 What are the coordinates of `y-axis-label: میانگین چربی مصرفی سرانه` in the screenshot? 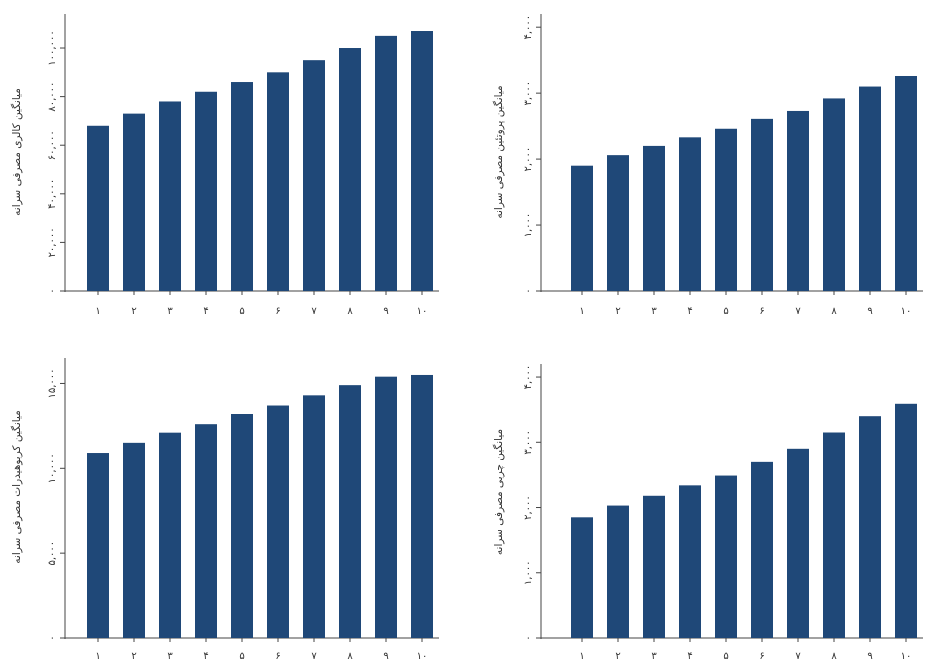 It's located at (498, 492).